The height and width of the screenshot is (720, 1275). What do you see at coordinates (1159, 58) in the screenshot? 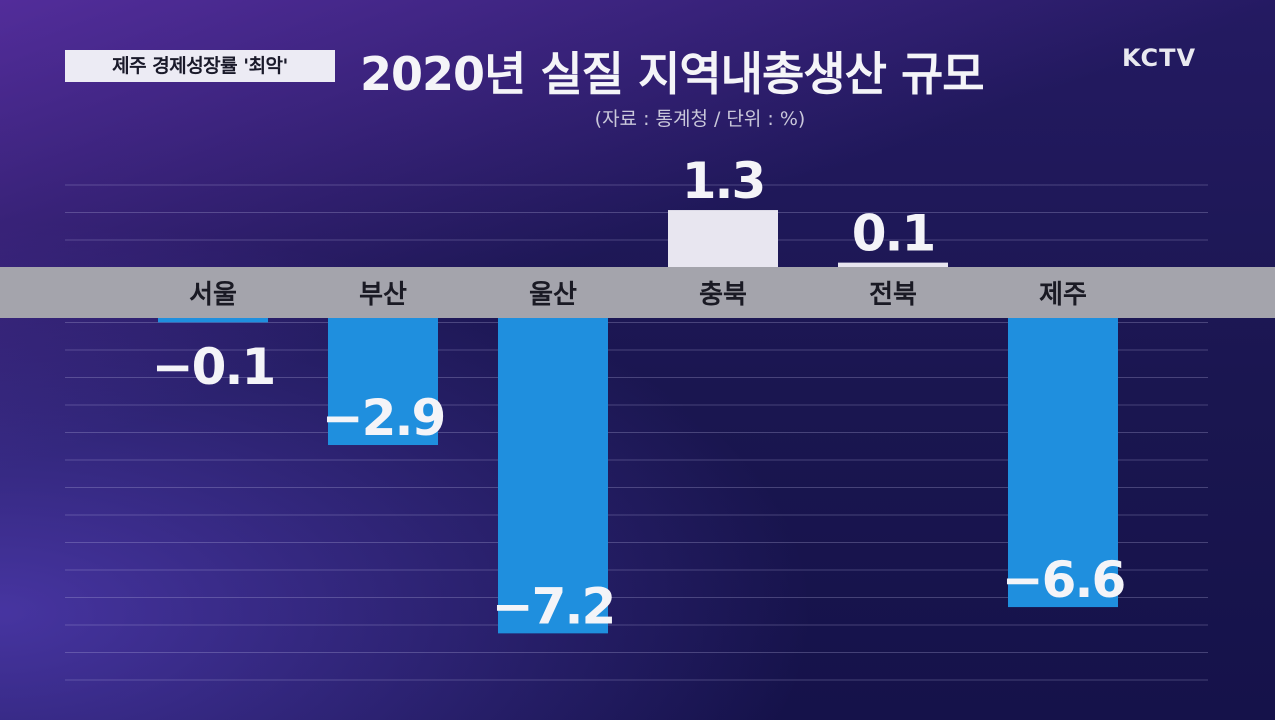
I see `kctv-logo: KCTV` at bounding box center [1159, 58].